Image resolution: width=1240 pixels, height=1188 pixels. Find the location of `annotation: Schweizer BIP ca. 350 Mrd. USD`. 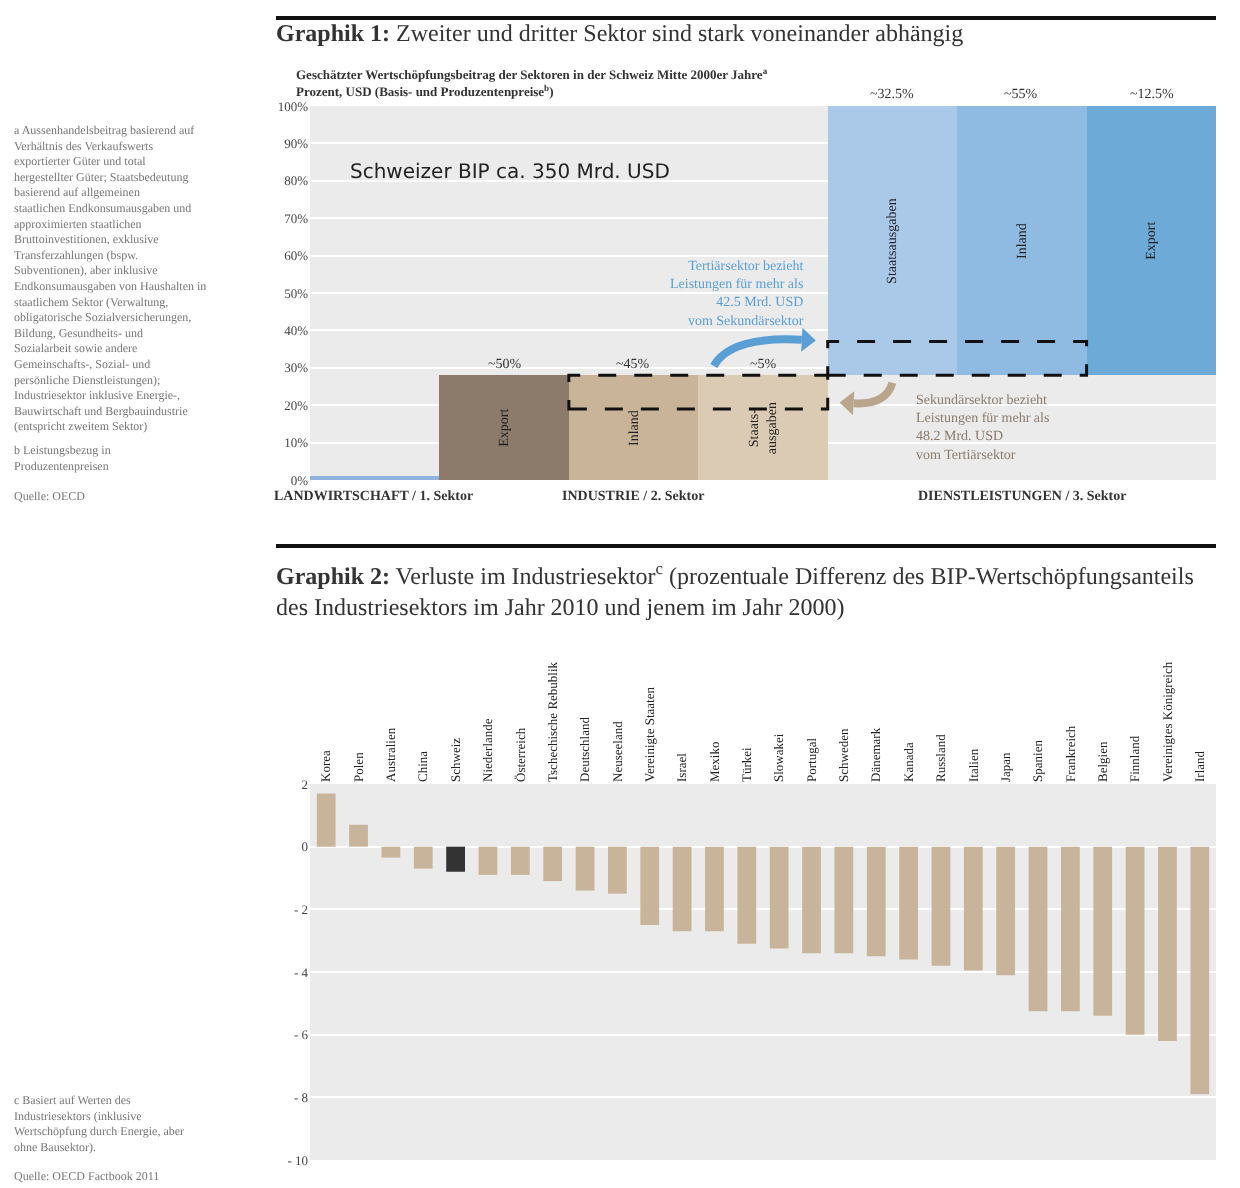

annotation: Schweizer BIP ca. 350 Mrd. USD is located at coordinates (510, 173).